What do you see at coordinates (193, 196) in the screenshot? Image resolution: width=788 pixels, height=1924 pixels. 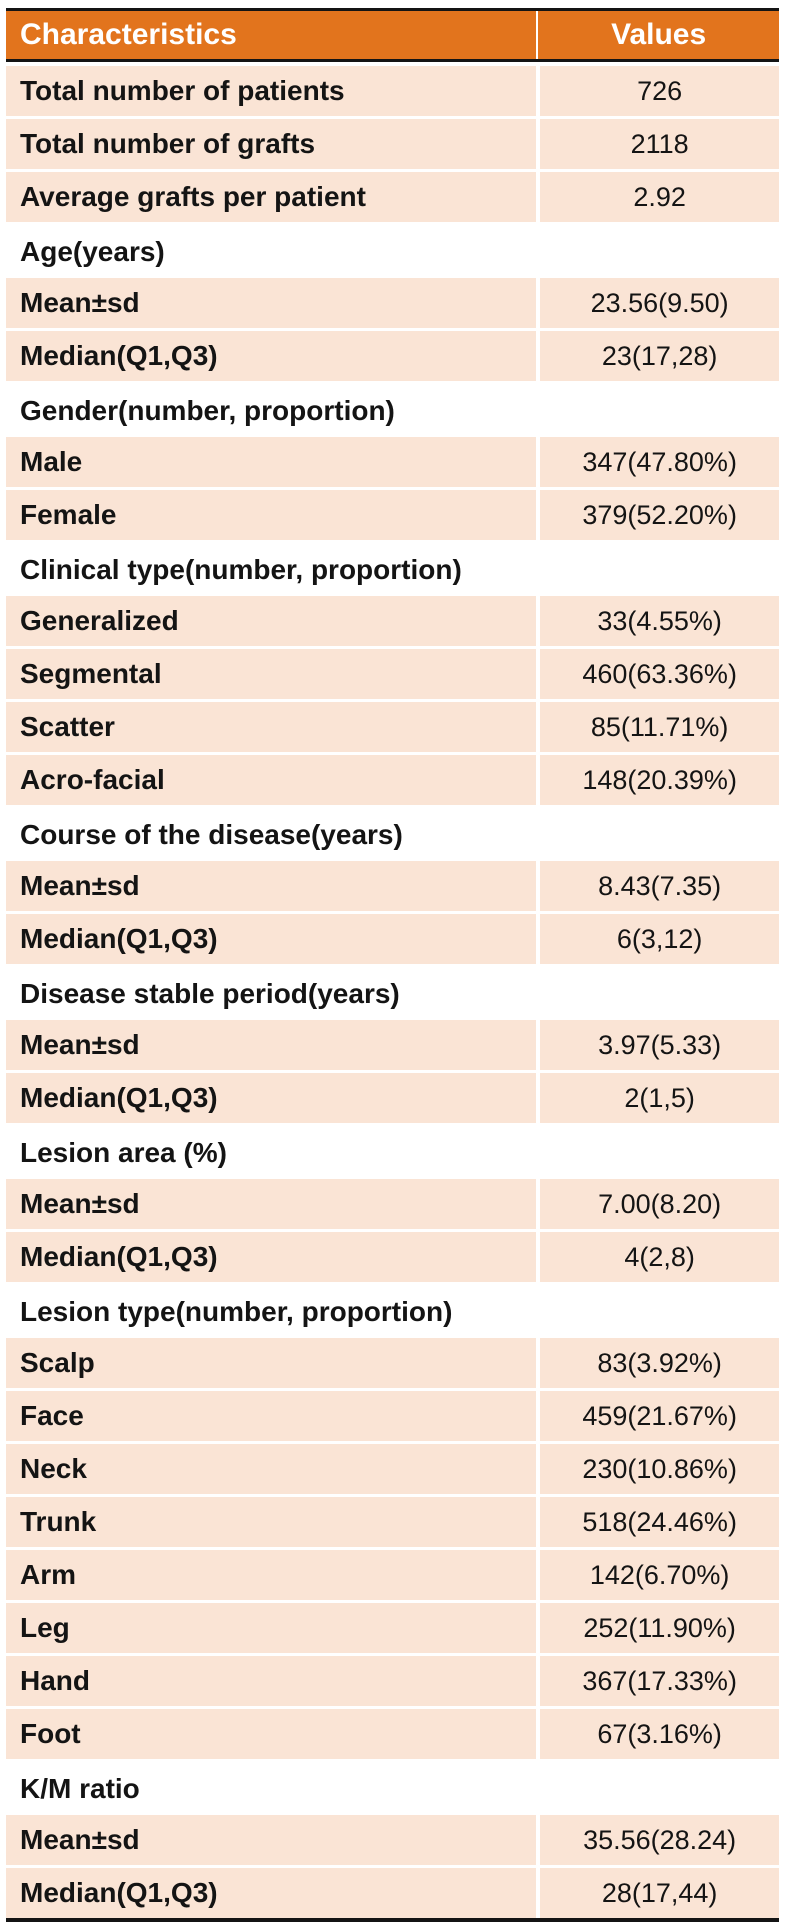 I see `row-label: Average grafts per patient` at bounding box center [193, 196].